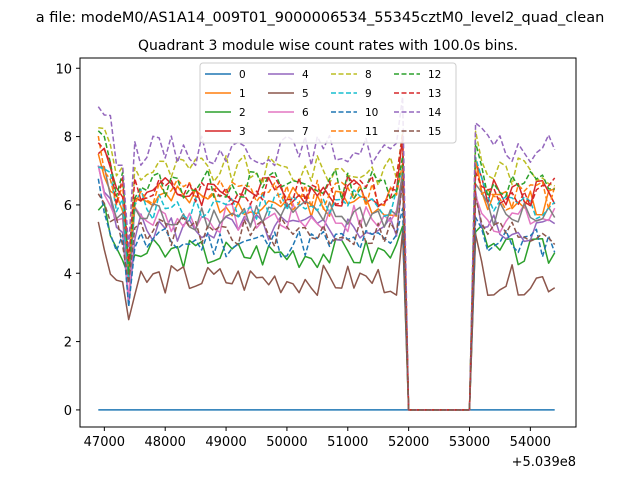  I want to click on legend-label: 1, so click(242, 94).